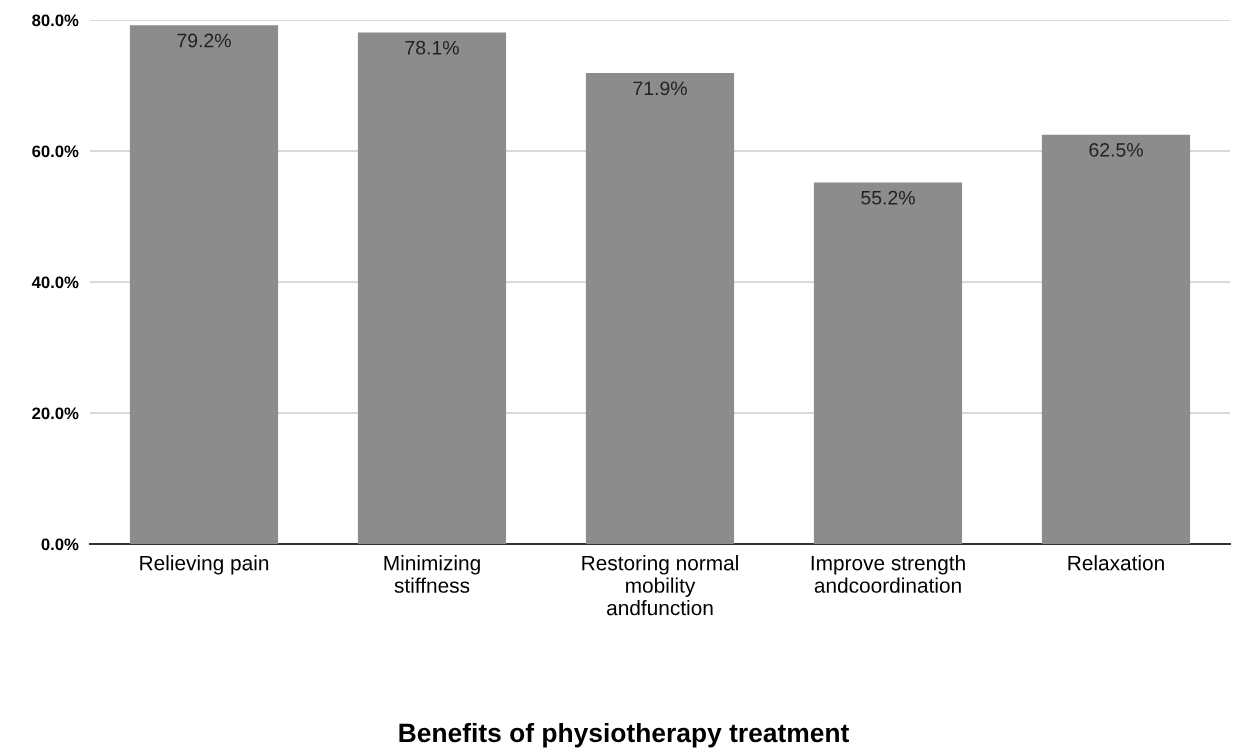 The image size is (1247, 755). I want to click on x-tick-label: Minimizing stiffness, so click(432, 574).